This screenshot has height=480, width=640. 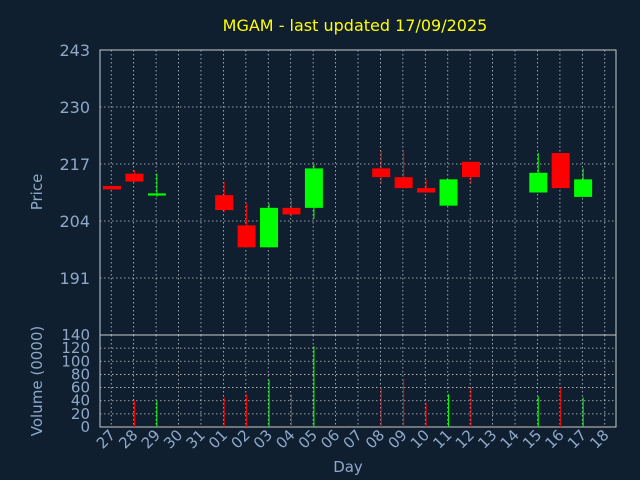 I want to click on price-tick-label: 191, so click(x=74, y=278).